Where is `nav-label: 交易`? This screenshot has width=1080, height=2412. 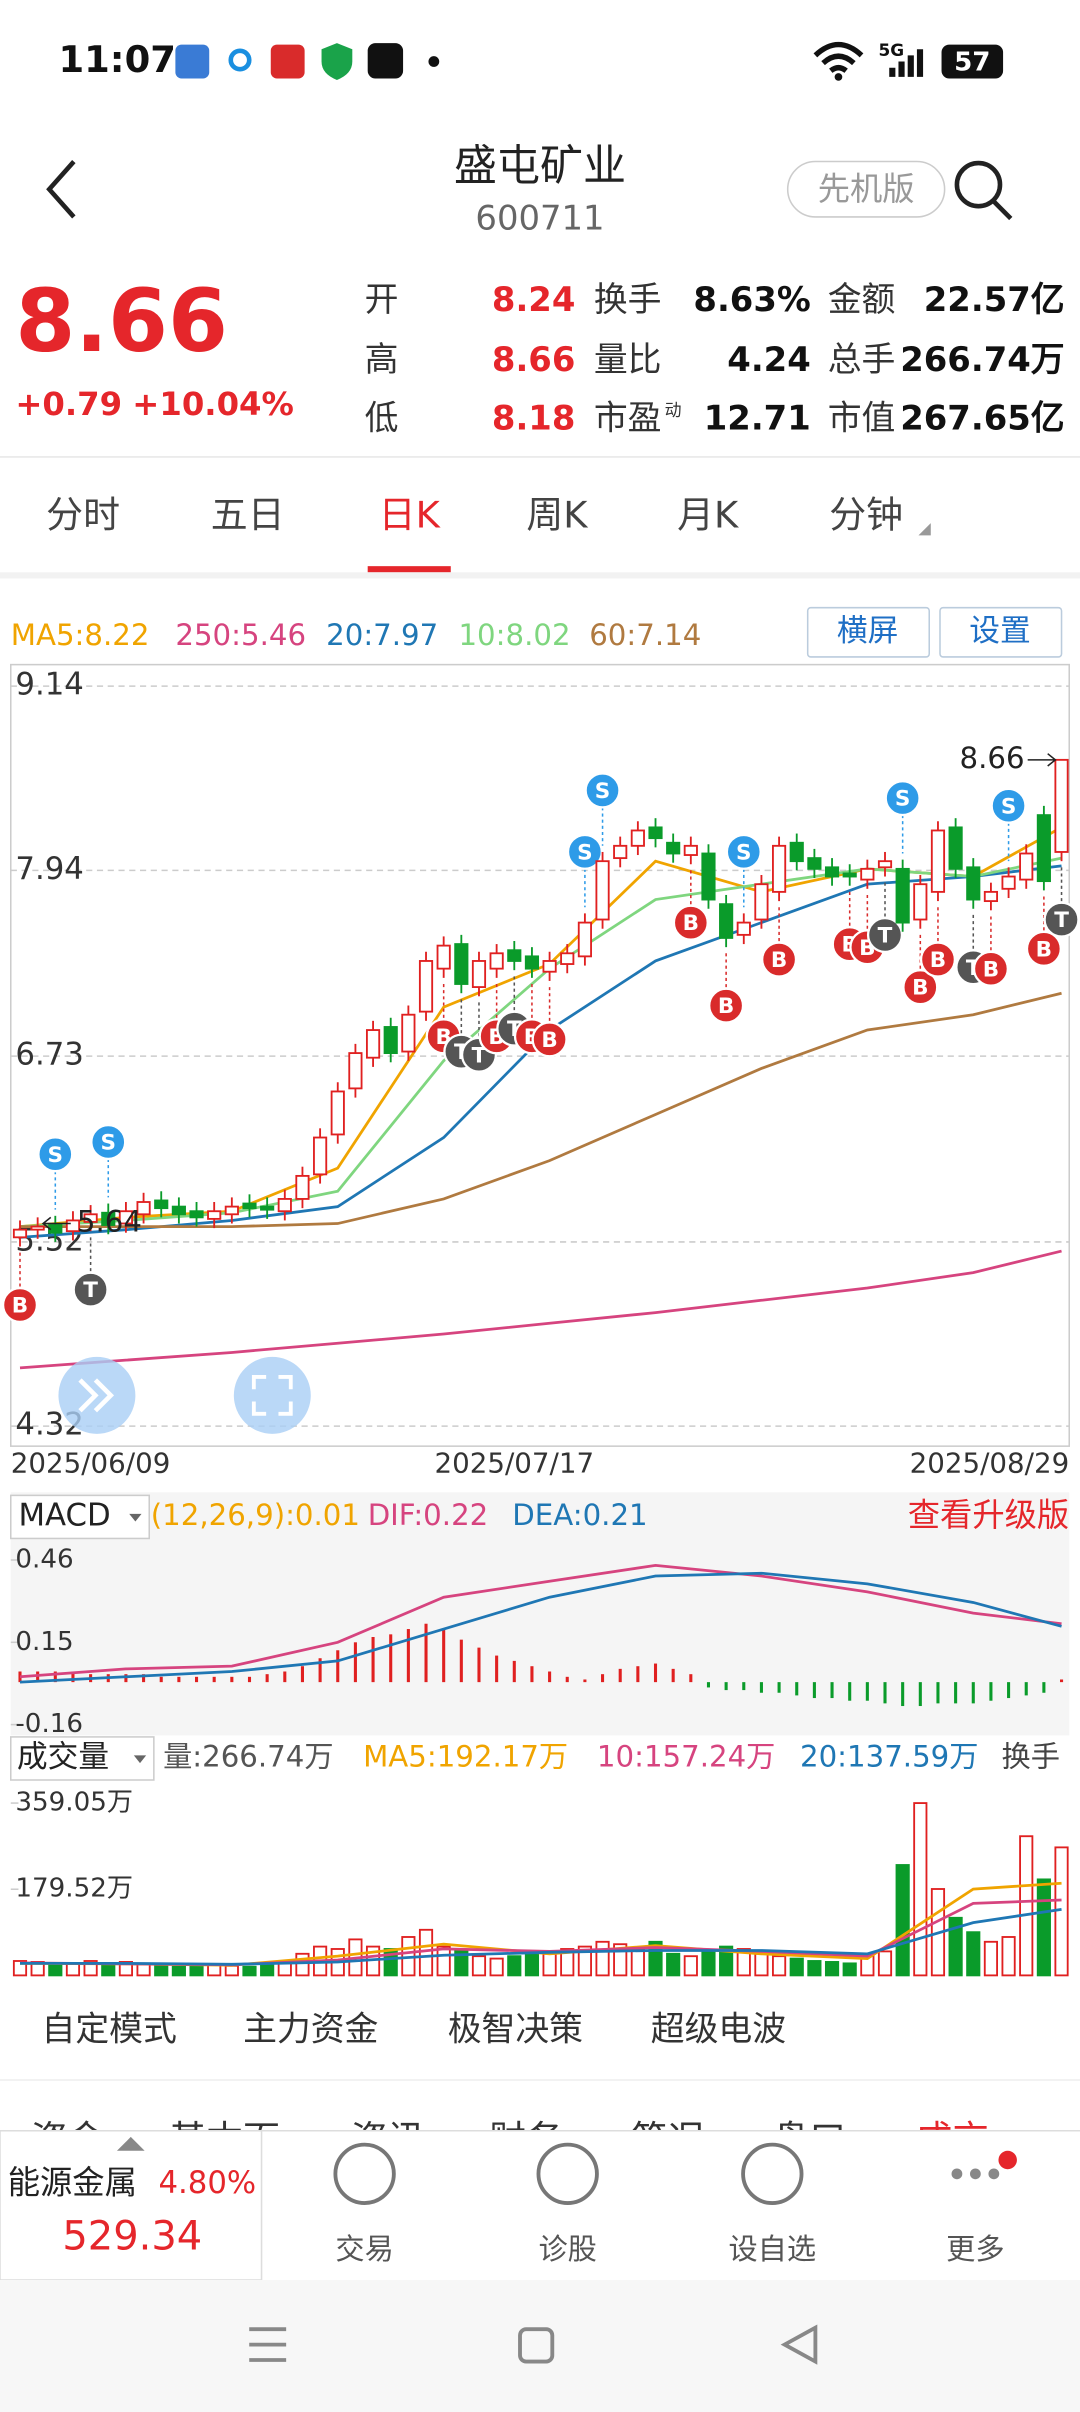 nav-label: 交易 is located at coordinates (364, 2249).